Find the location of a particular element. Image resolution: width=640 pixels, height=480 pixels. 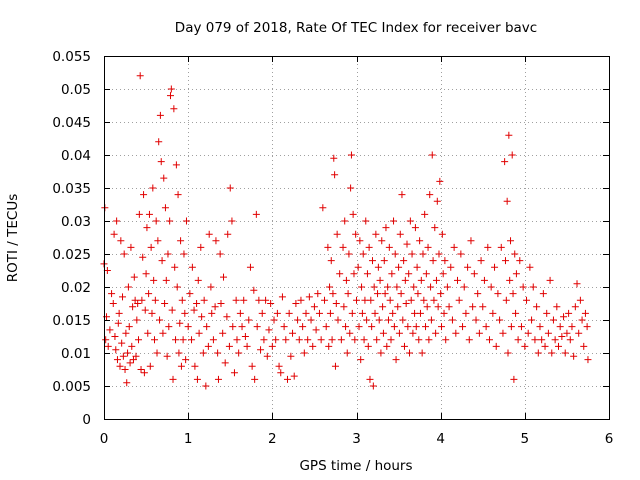

y-tick-label: 0.035 is located at coordinates (71, 189).